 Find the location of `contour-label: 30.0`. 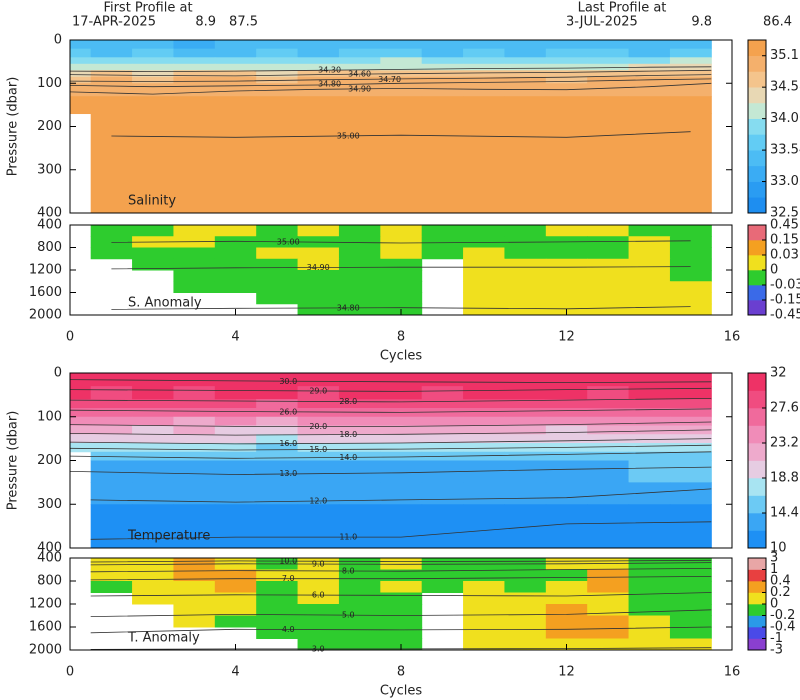

contour-label: 30.0 is located at coordinates (288, 381).